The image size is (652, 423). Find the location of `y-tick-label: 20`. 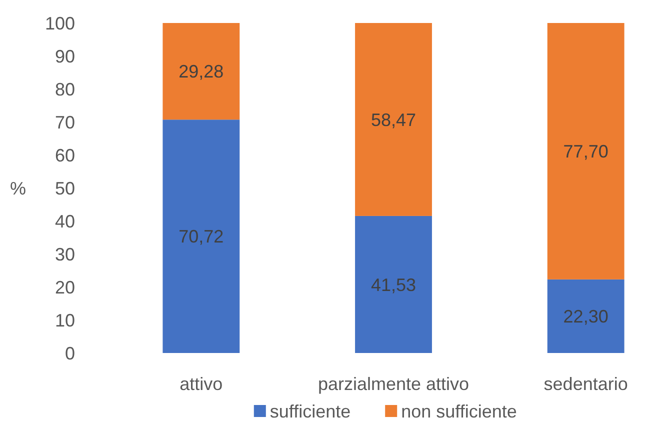

y-tick-label: 20 is located at coordinates (64, 287).